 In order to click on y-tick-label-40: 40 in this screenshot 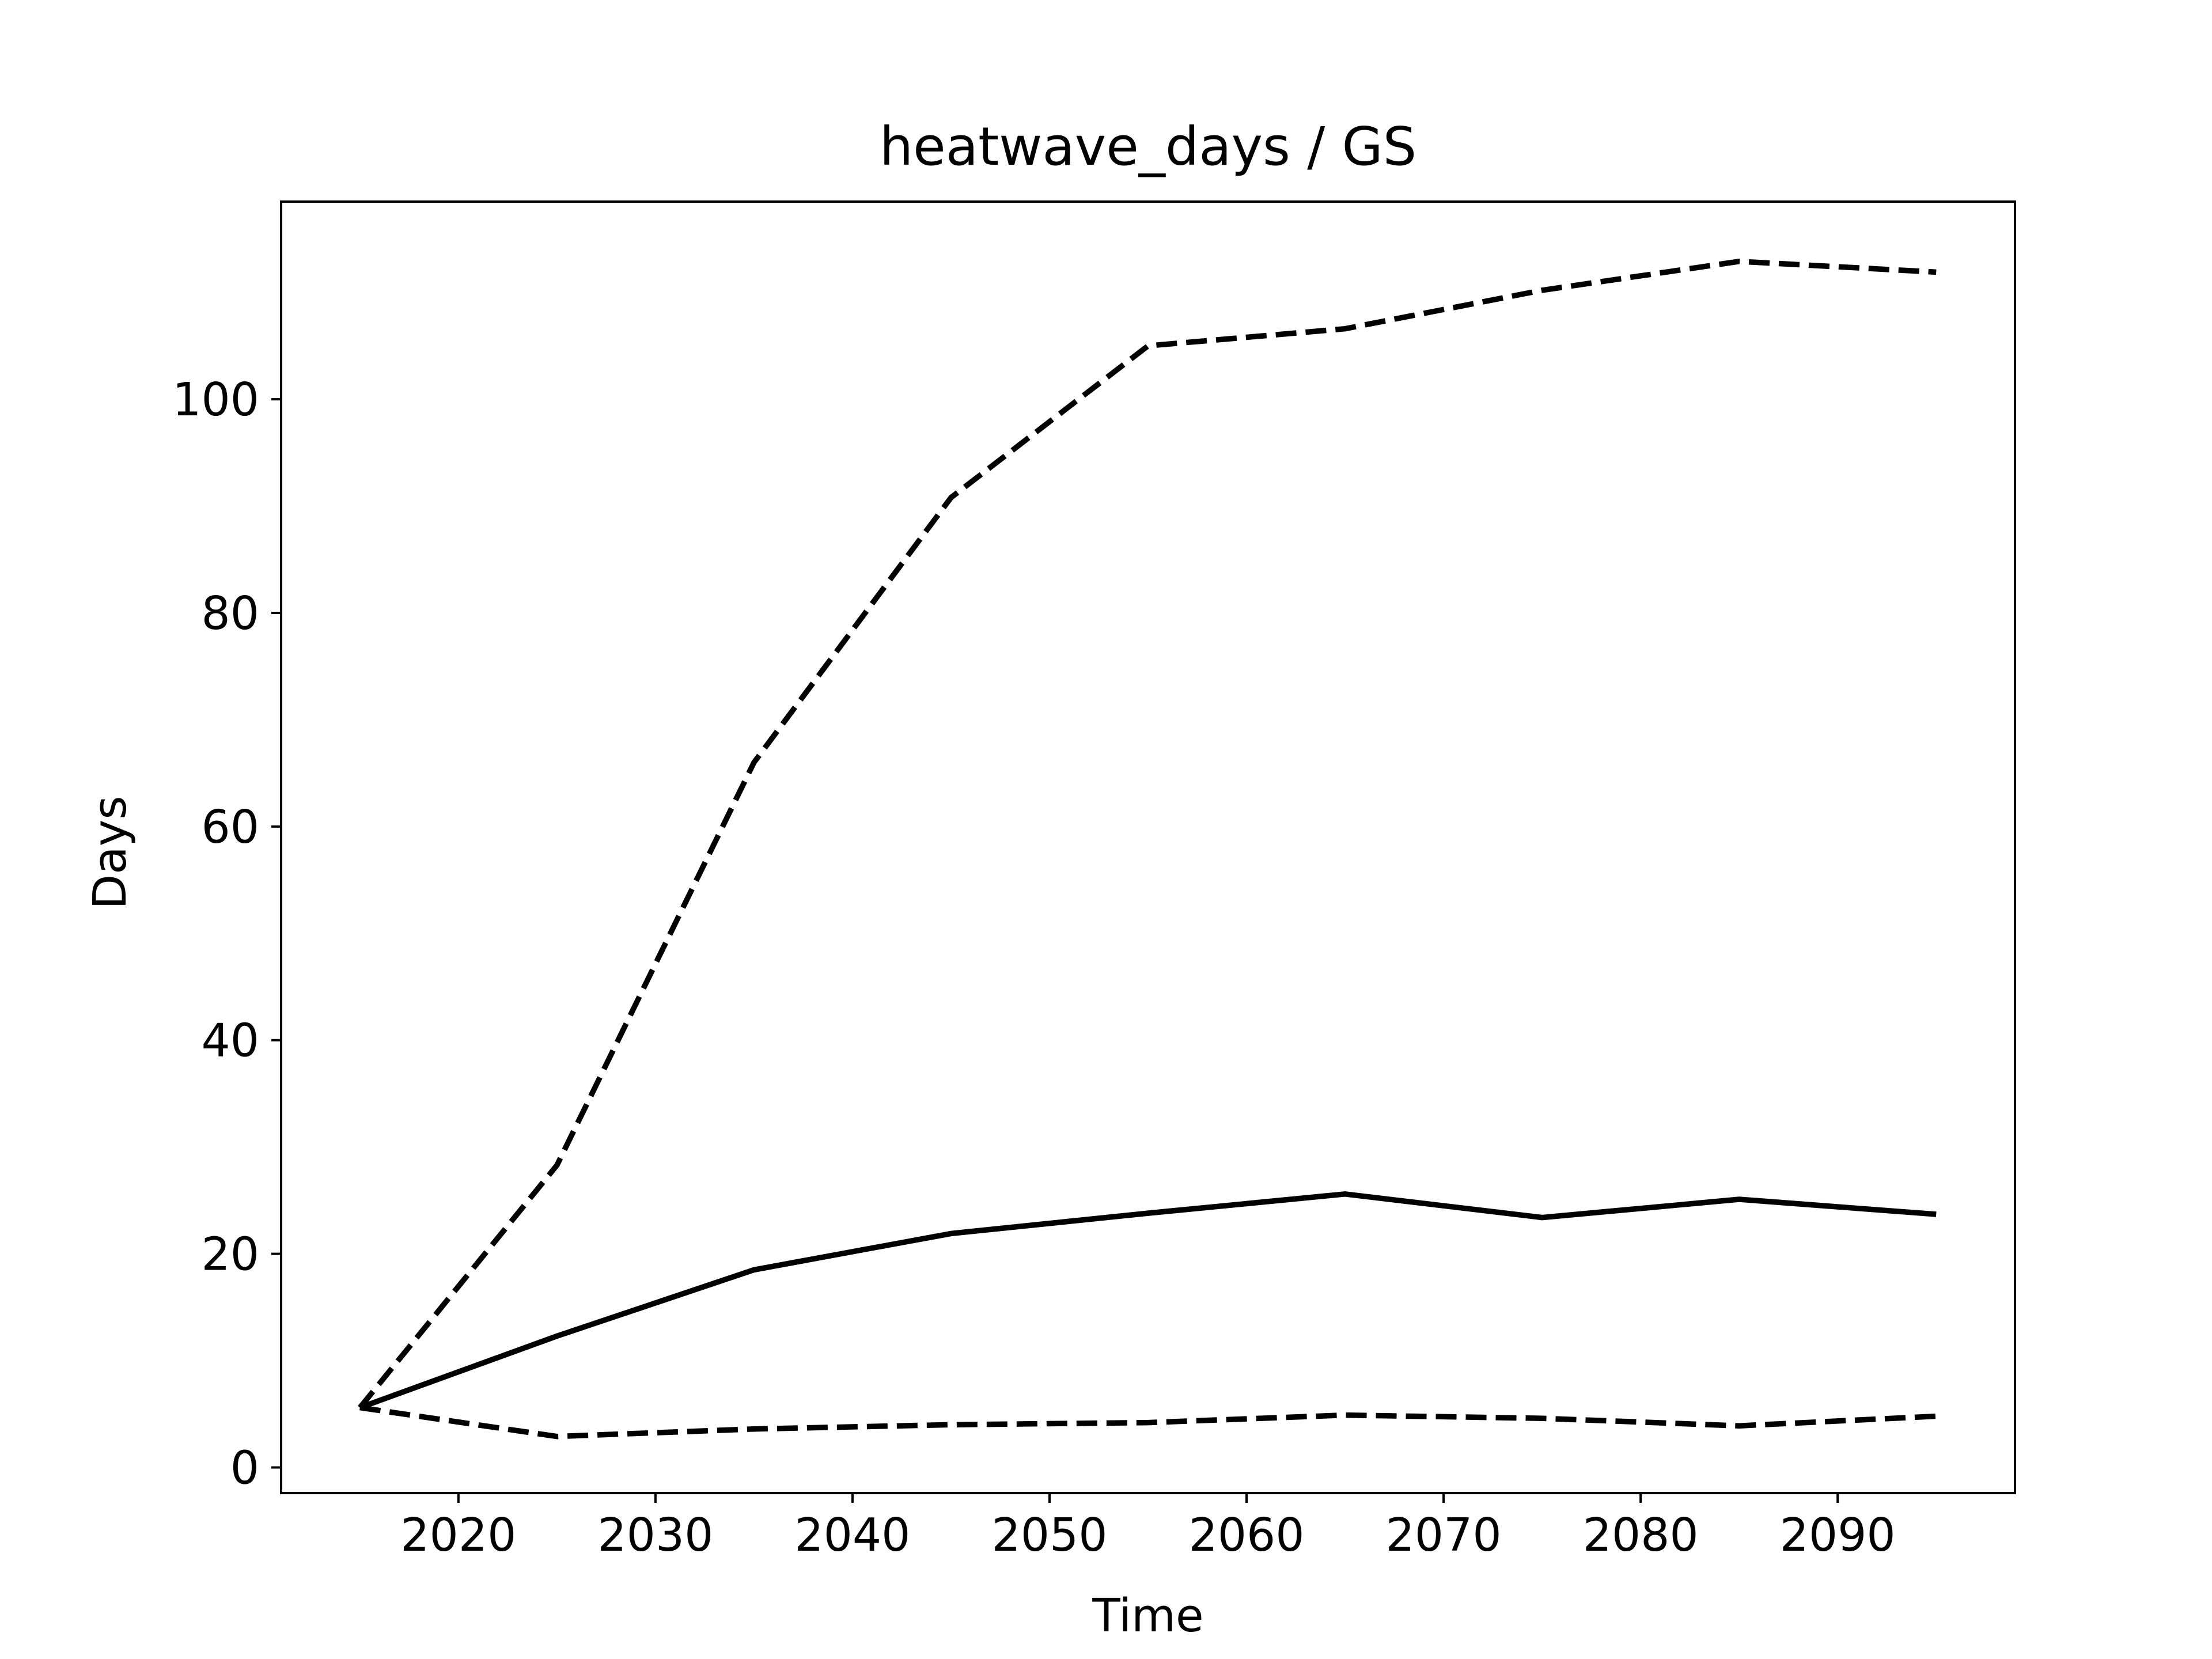, I will do `click(230, 1040)`.